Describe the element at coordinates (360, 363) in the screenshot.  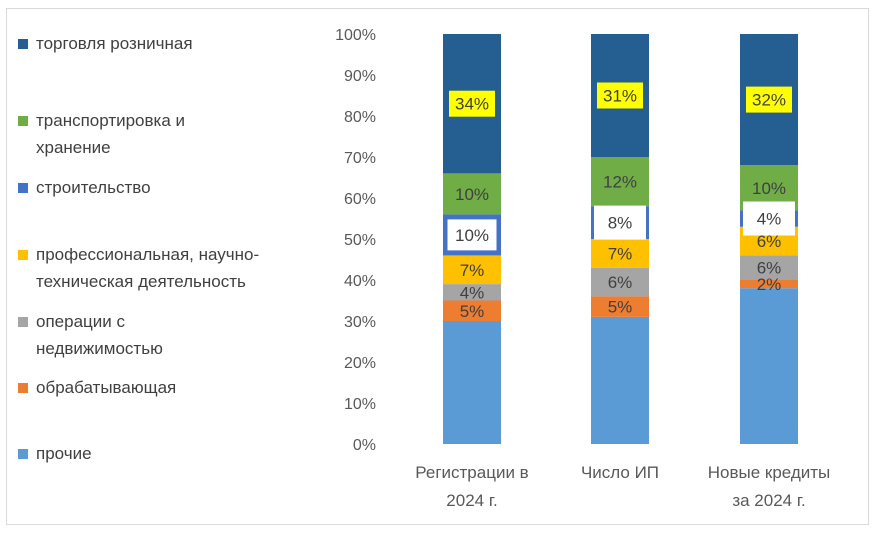
I see `y-tick-label: 20%` at that location.